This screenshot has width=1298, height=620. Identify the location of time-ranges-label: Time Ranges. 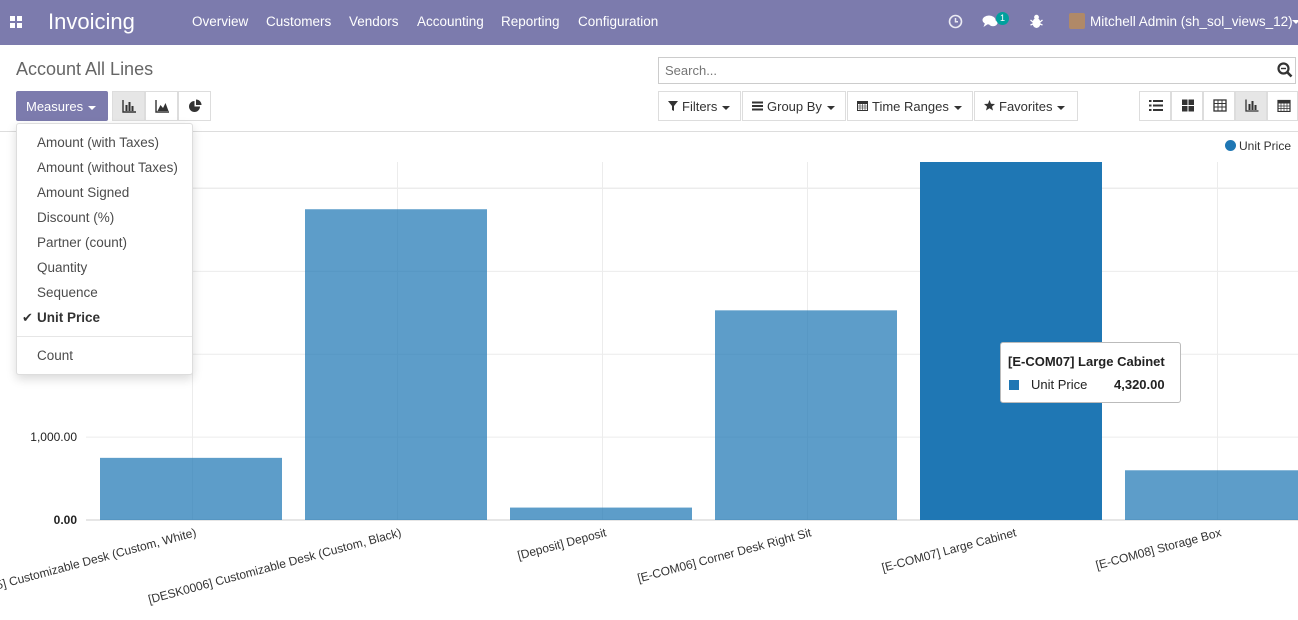
(910, 106).